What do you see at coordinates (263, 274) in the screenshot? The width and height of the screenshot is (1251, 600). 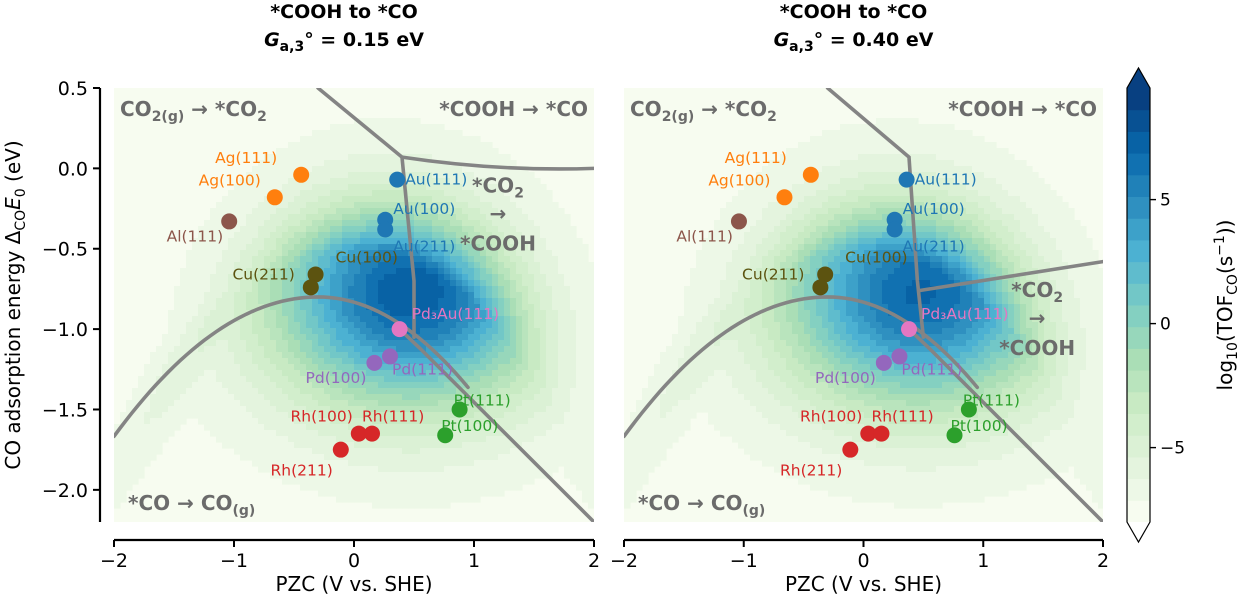 I see `point-label: Cu(211)` at bounding box center [263, 274].